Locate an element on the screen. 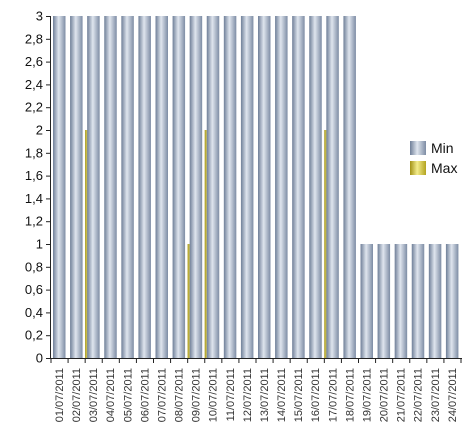 The width and height of the screenshot is (465, 434). legend-swatch-max is located at coordinates (418, 168).